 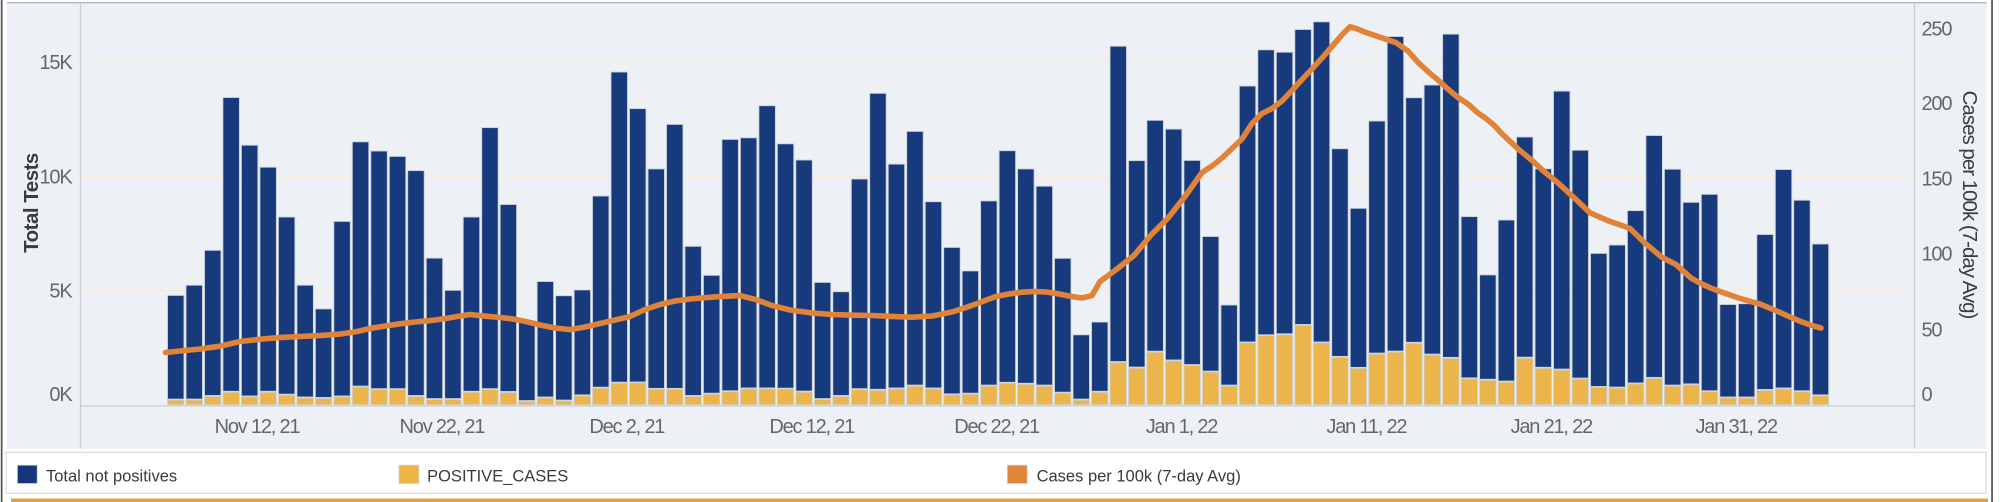 I want to click on svg-text: Nov 12, 21, so click(x=258, y=427).